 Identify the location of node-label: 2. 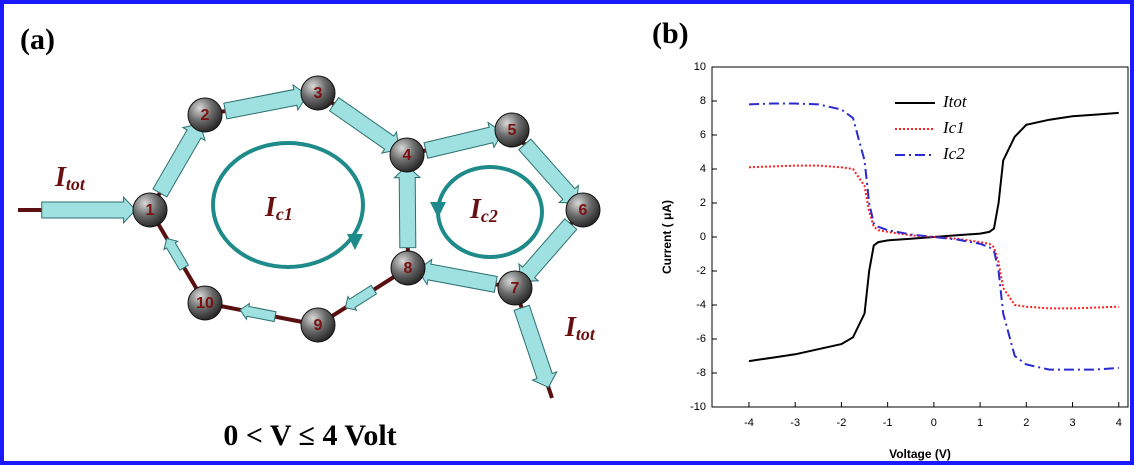
(205, 115).